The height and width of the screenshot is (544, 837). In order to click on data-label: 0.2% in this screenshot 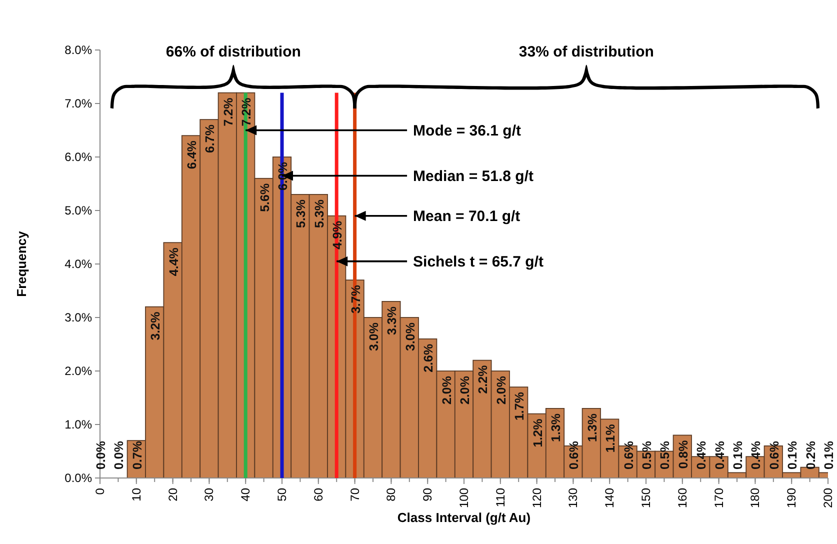, I will do `click(811, 455)`.